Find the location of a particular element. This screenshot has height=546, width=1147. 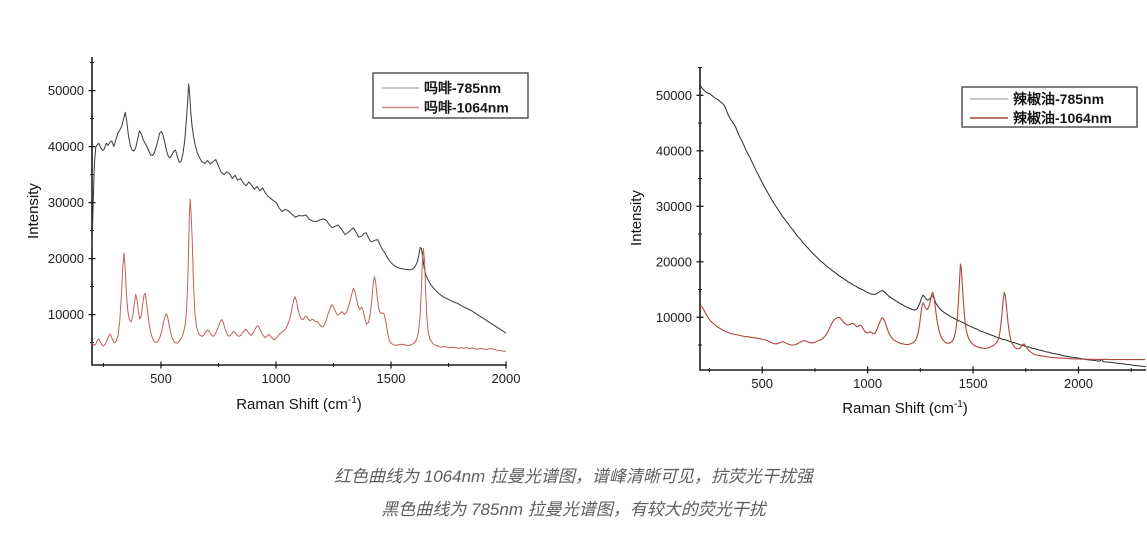

caption-line-1: 红色曲线为 1064nm 拉曼光谱图，谱峰清晰可见，抗荧光干扰强 is located at coordinates (573, 476).